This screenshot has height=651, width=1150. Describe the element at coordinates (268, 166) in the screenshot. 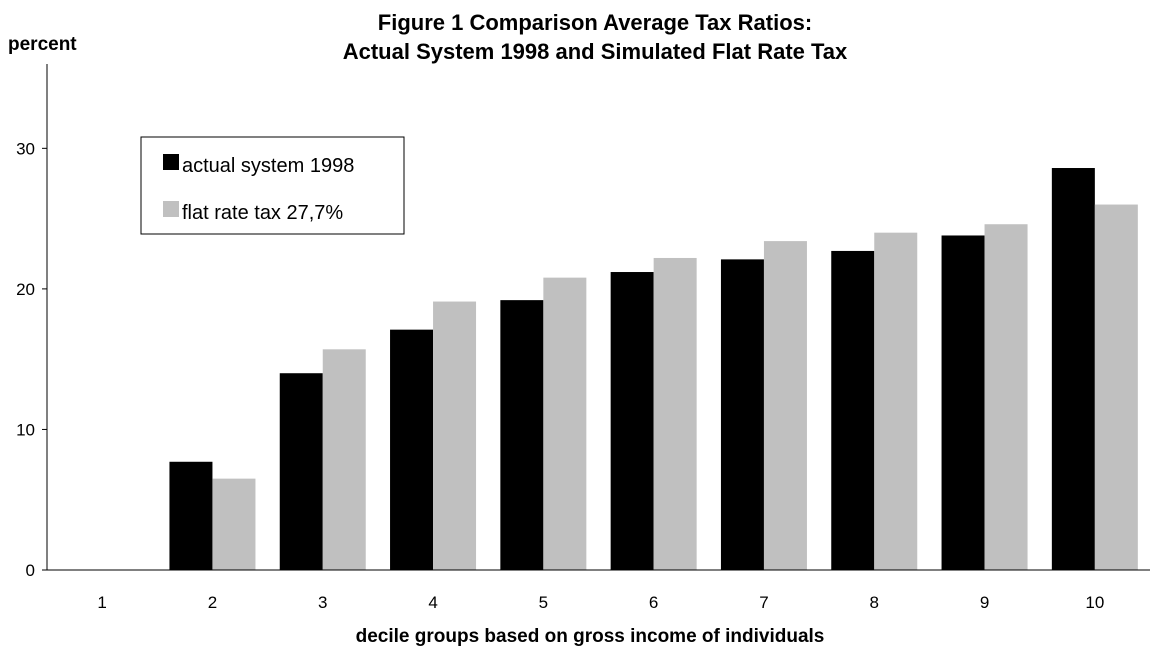

I see `legend-label-actual: actual system 1998` at that location.